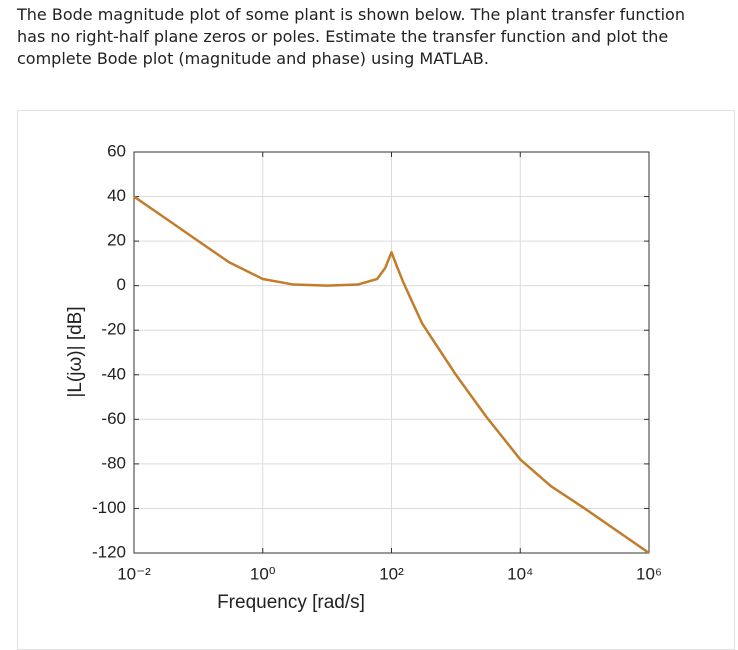 Image resolution: width=738 pixels, height=650 pixels. Describe the element at coordinates (134, 573) in the screenshot. I see `x-tick-label: 10⁻²` at that location.